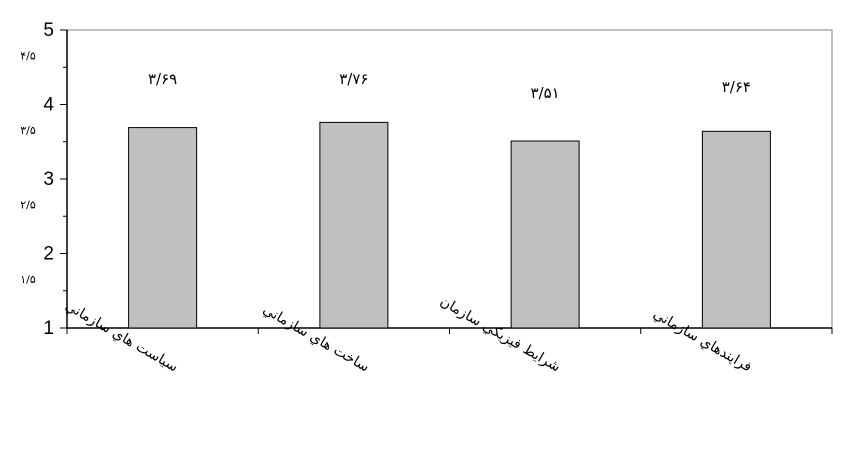 The height and width of the screenshot is (455, 855). I want to click on data-label: ۳/۶۴, so click(736, 87).